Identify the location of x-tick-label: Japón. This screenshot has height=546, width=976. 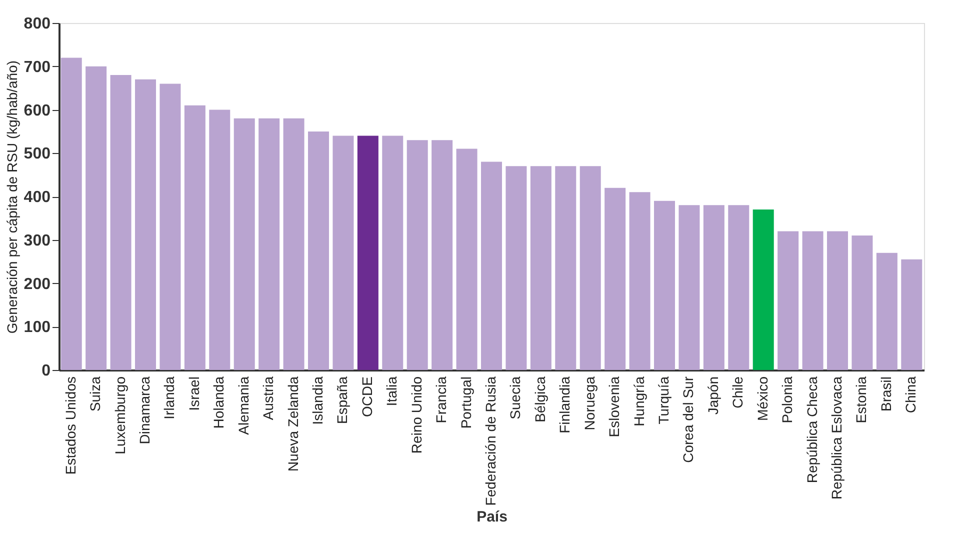
(712, 395).